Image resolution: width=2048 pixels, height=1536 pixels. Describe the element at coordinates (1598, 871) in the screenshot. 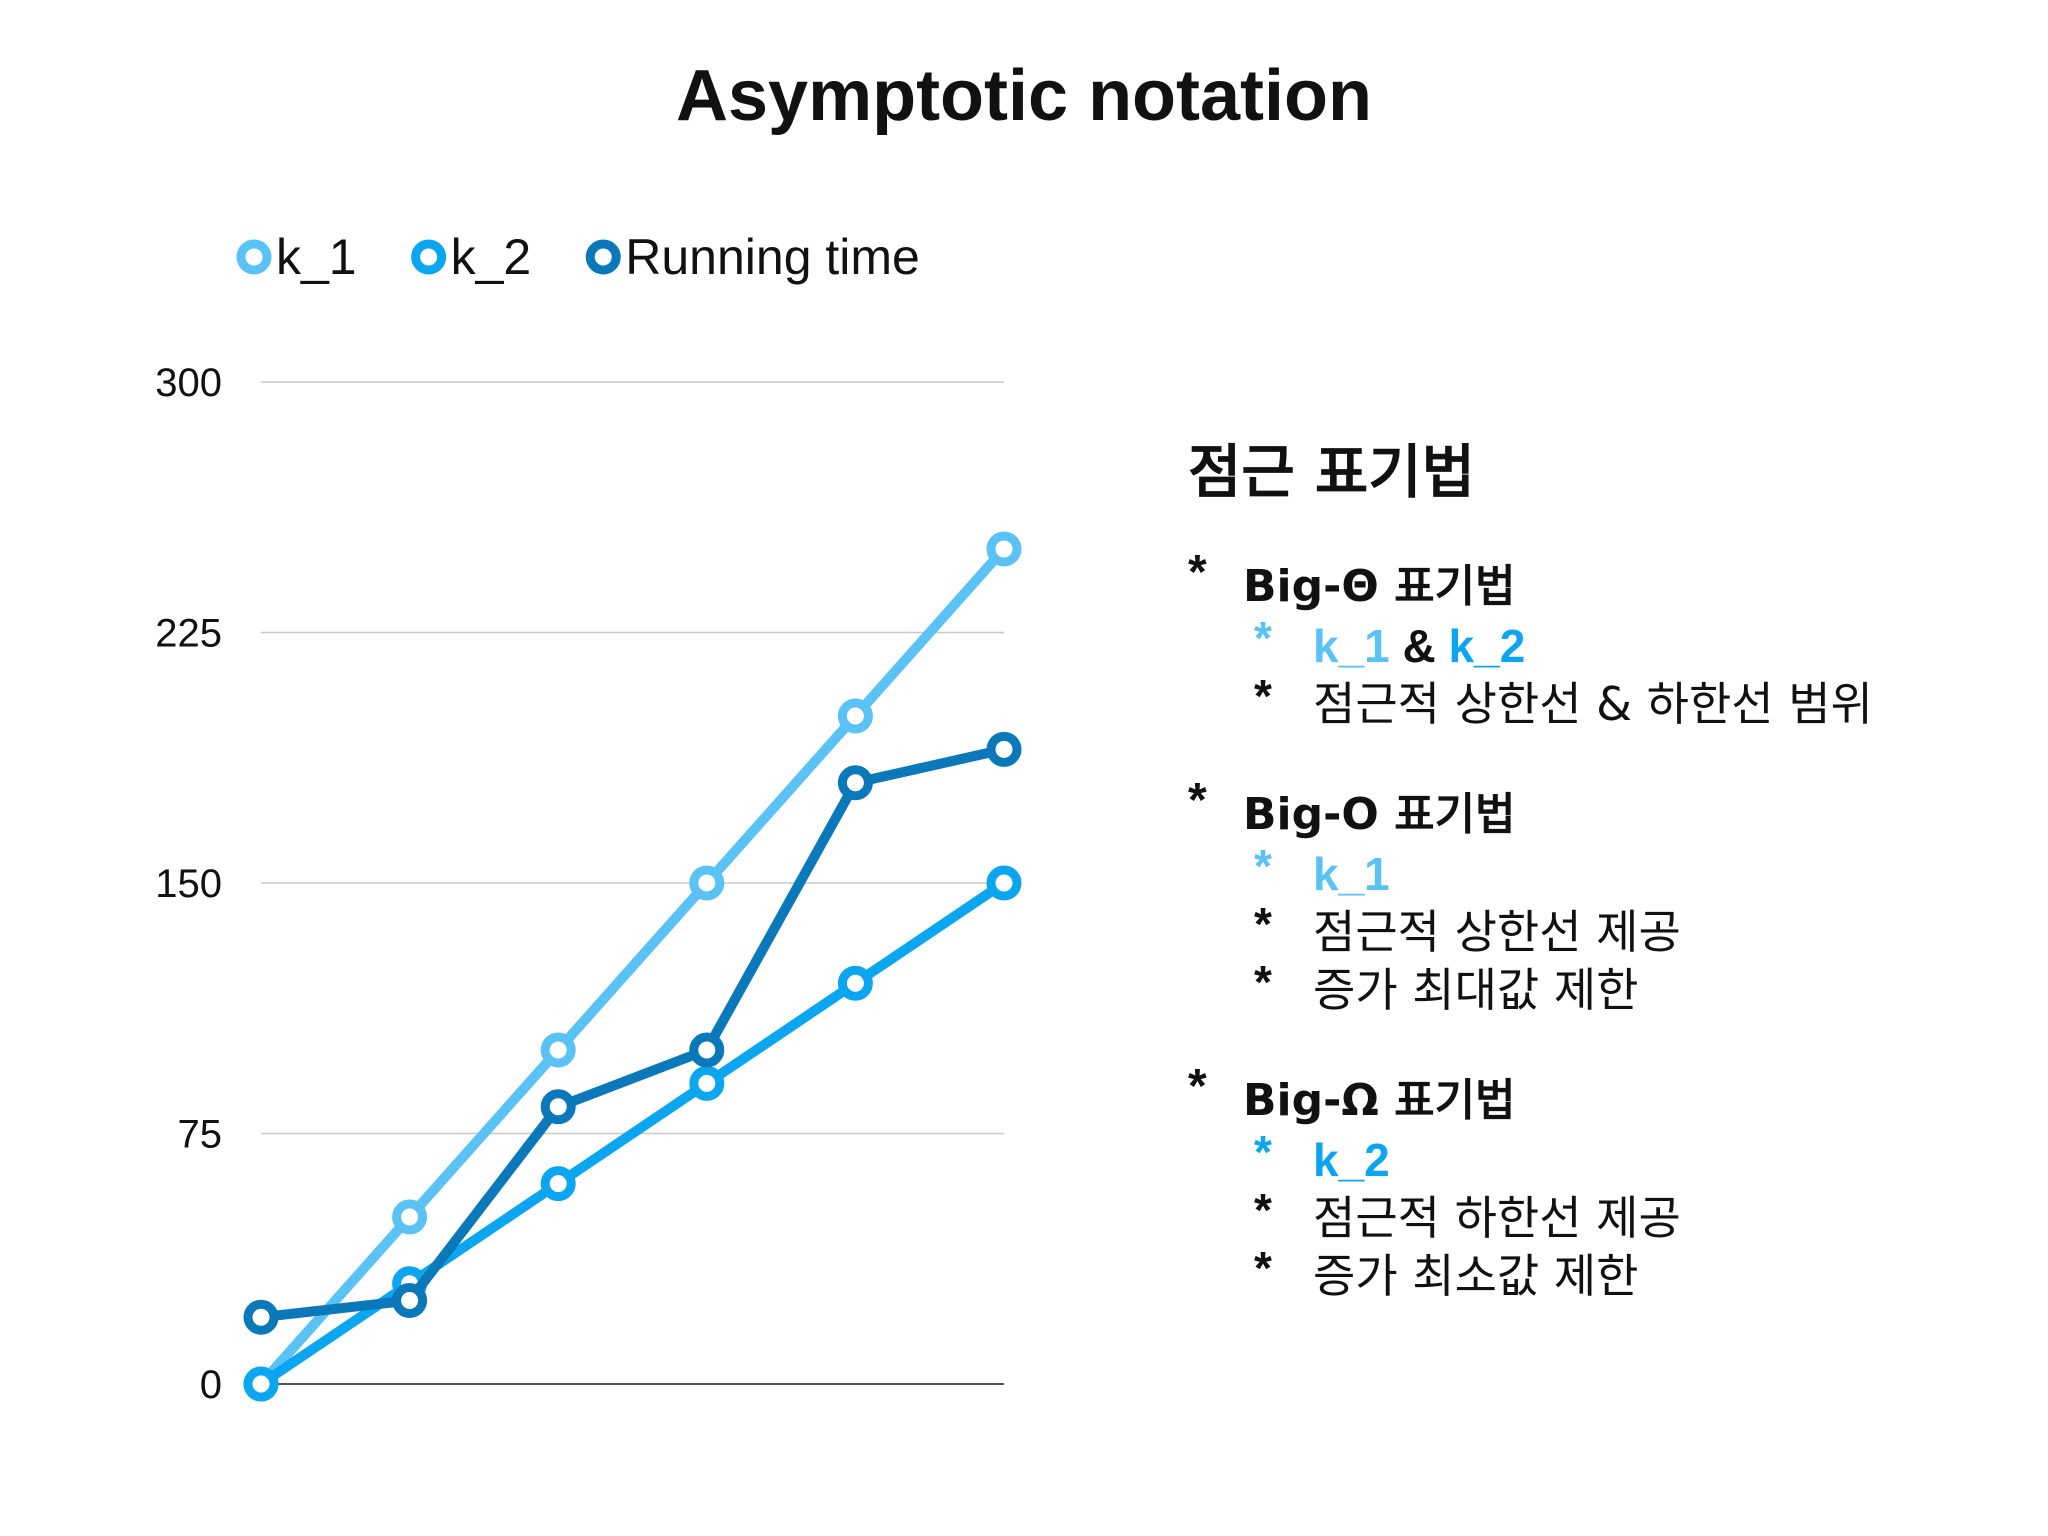

I see `section-item: * k_1` at that location.